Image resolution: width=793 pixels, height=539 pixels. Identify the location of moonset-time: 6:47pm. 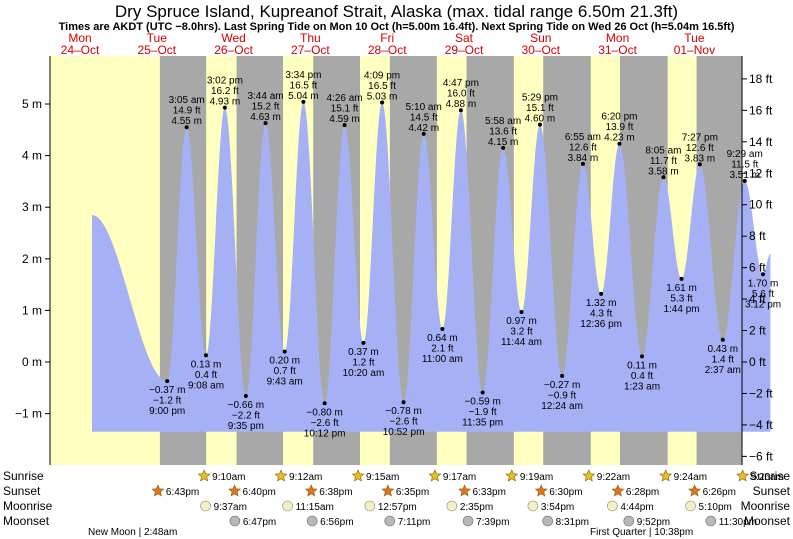
(259, 522).